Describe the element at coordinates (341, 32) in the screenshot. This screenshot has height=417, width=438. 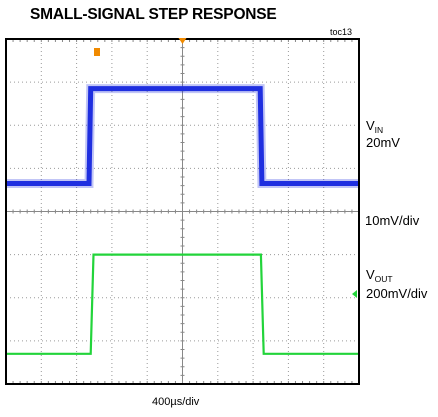
I see `figure-tag: toc13` at that location.